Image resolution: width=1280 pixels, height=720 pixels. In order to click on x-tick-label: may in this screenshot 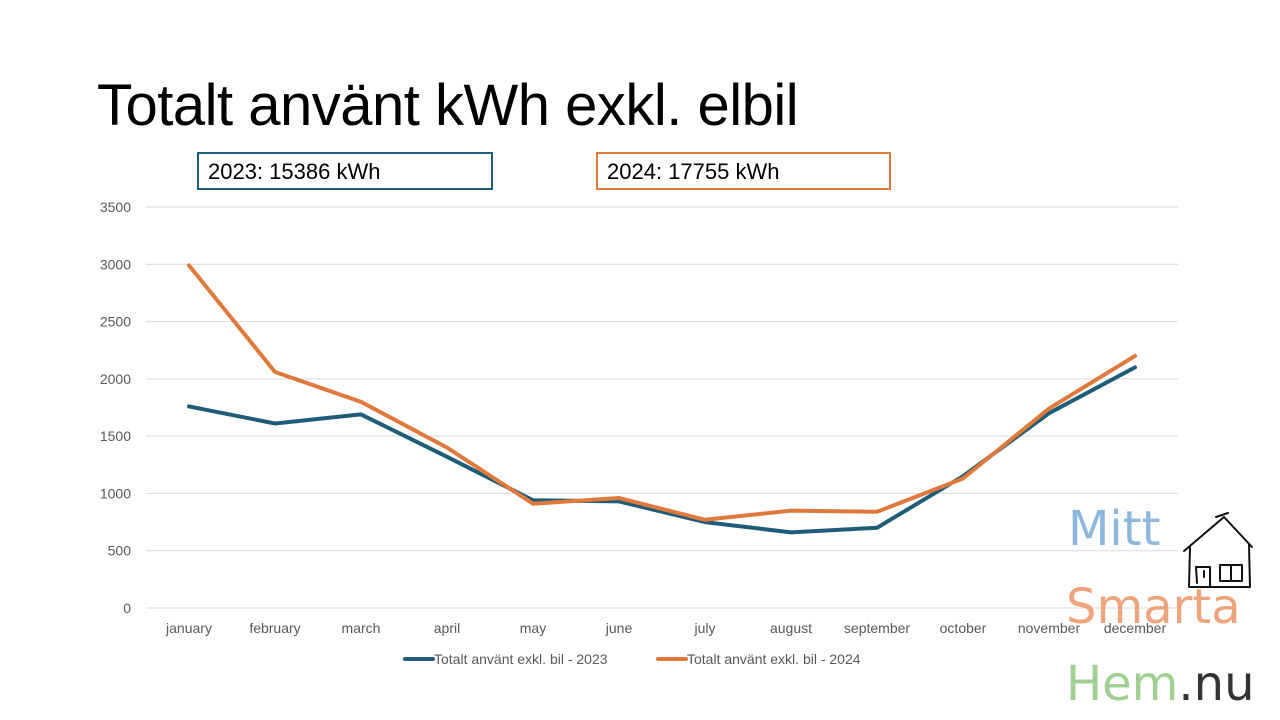, I will do `click(533, 628)`.